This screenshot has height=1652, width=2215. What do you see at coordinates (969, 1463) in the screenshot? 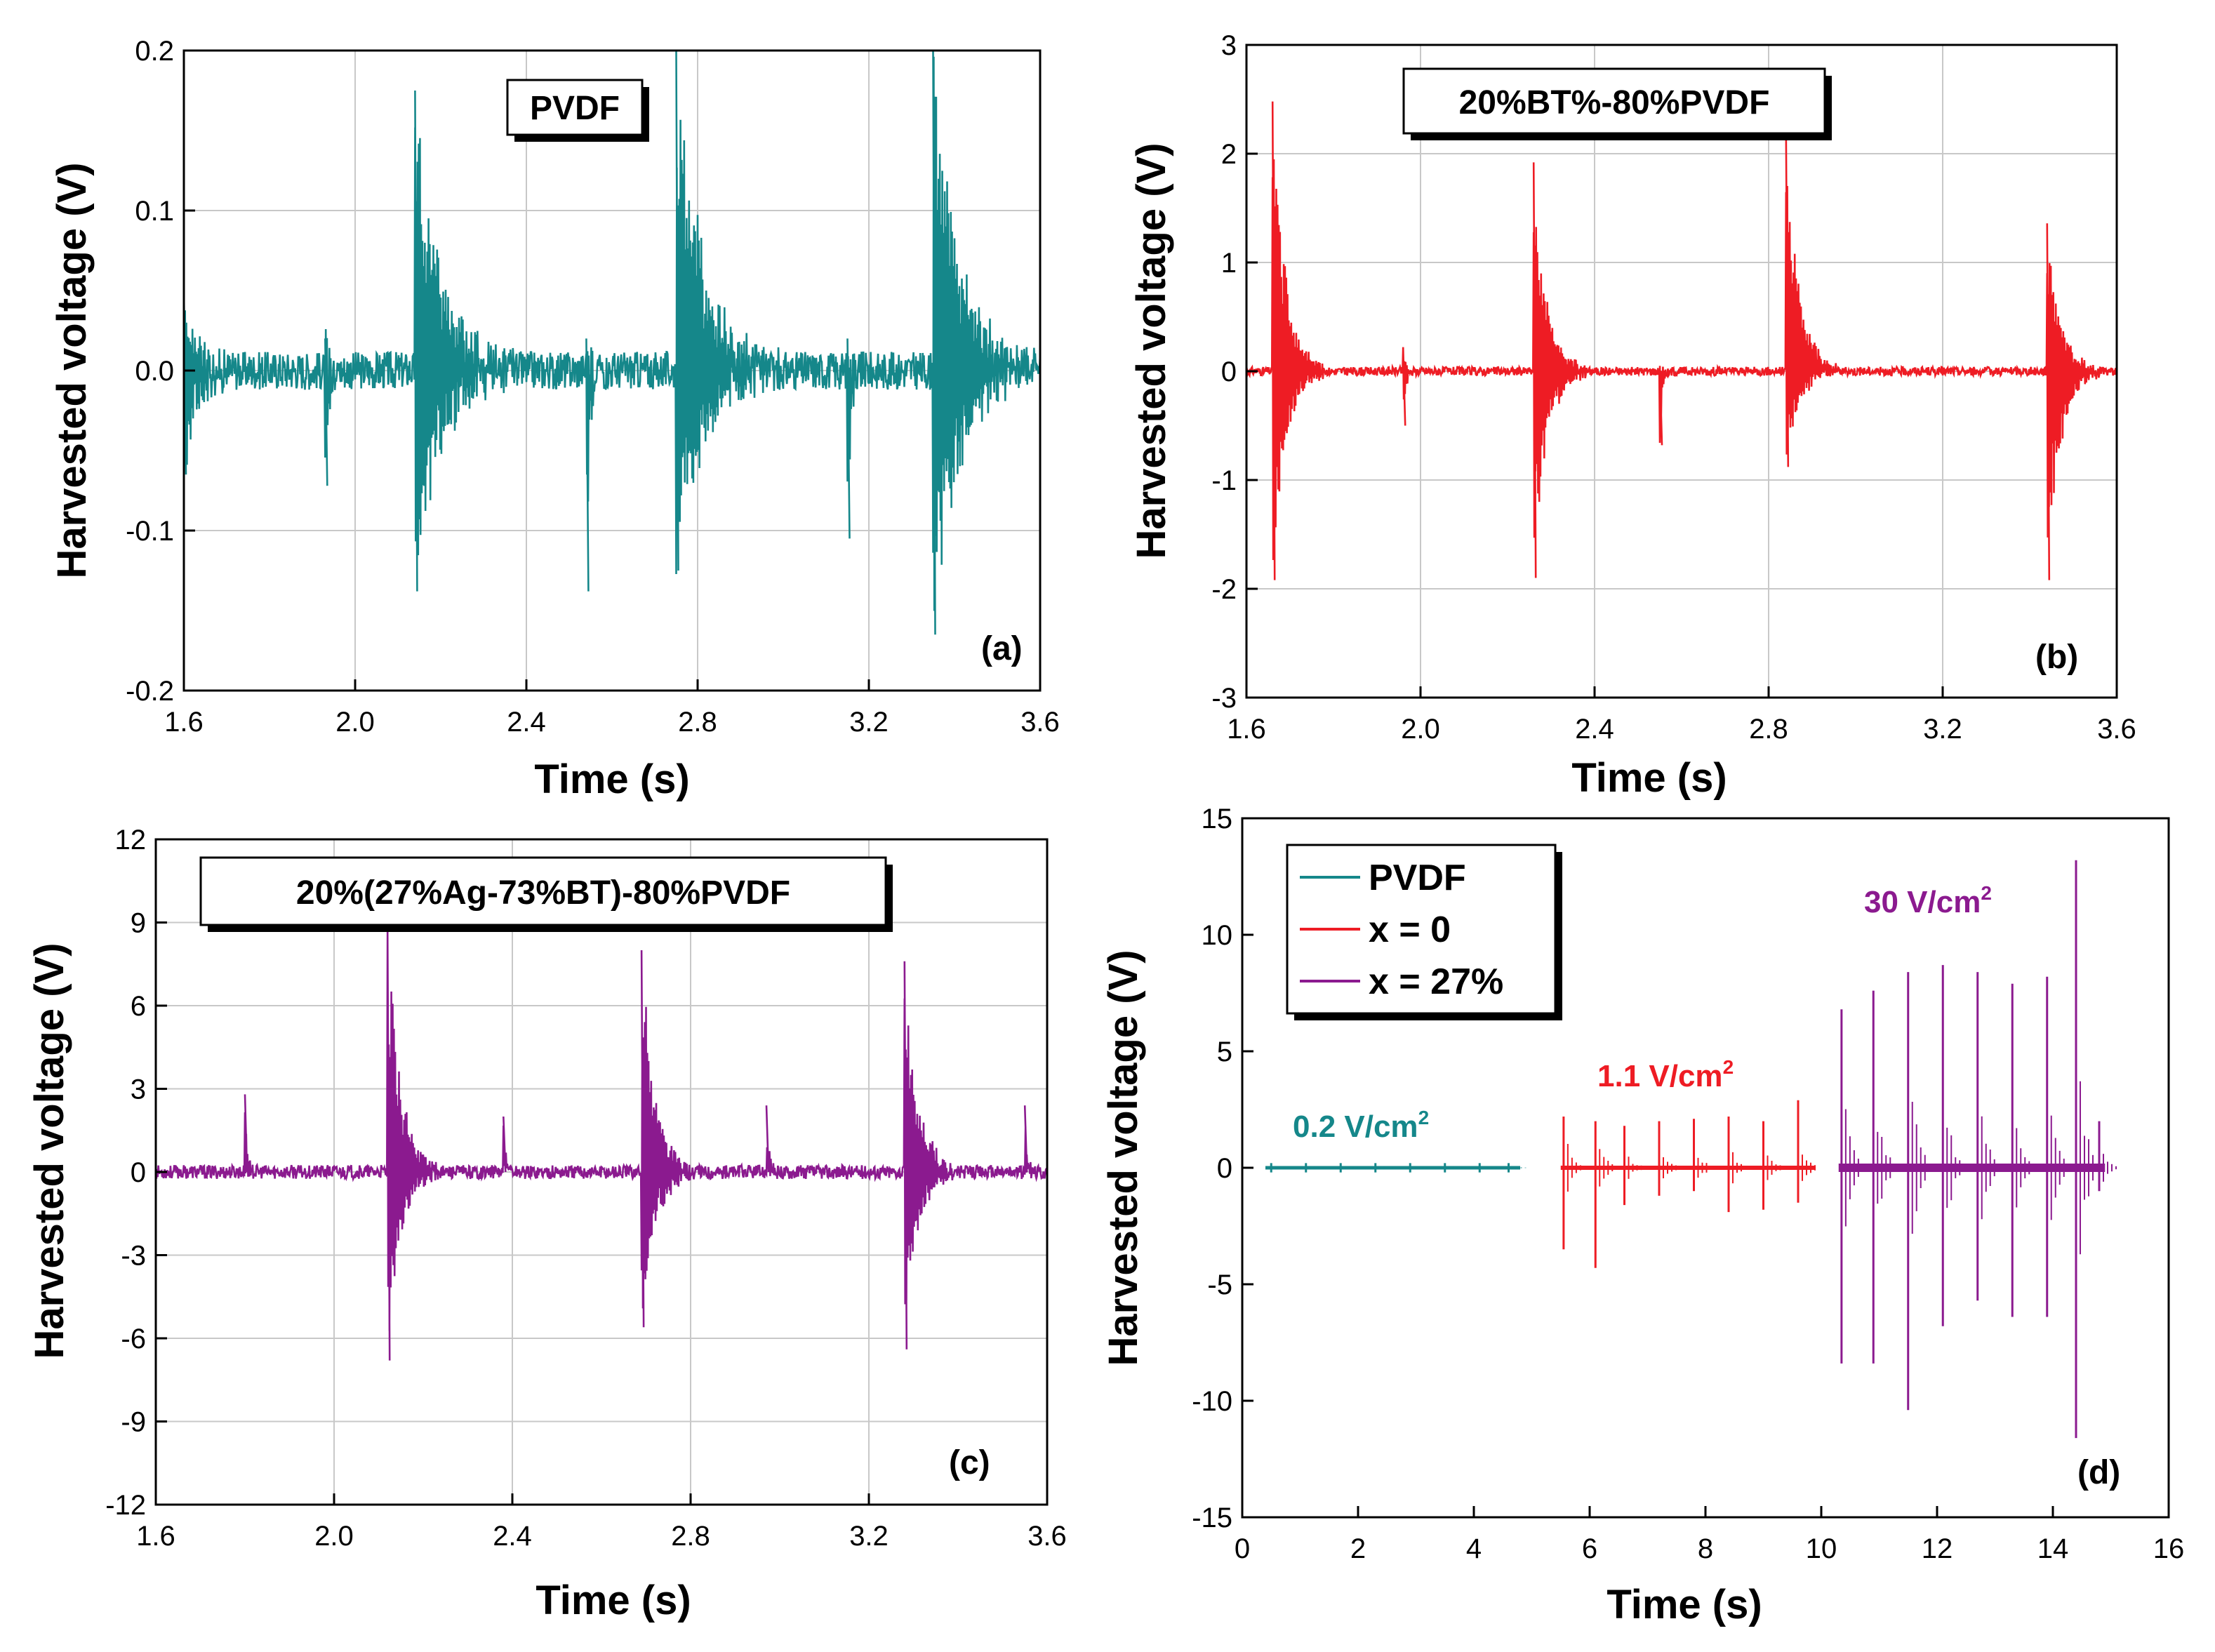
I see `panel-c-label: (c)` at bounding box center [969, 1463].